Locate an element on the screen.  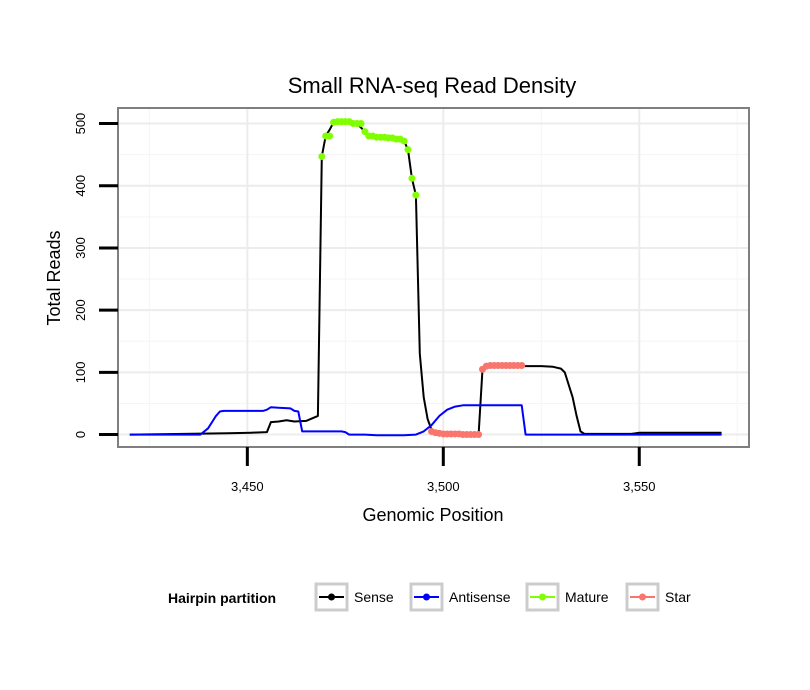
x-tick-label: 3,450 is located at coordinates (247, 486).